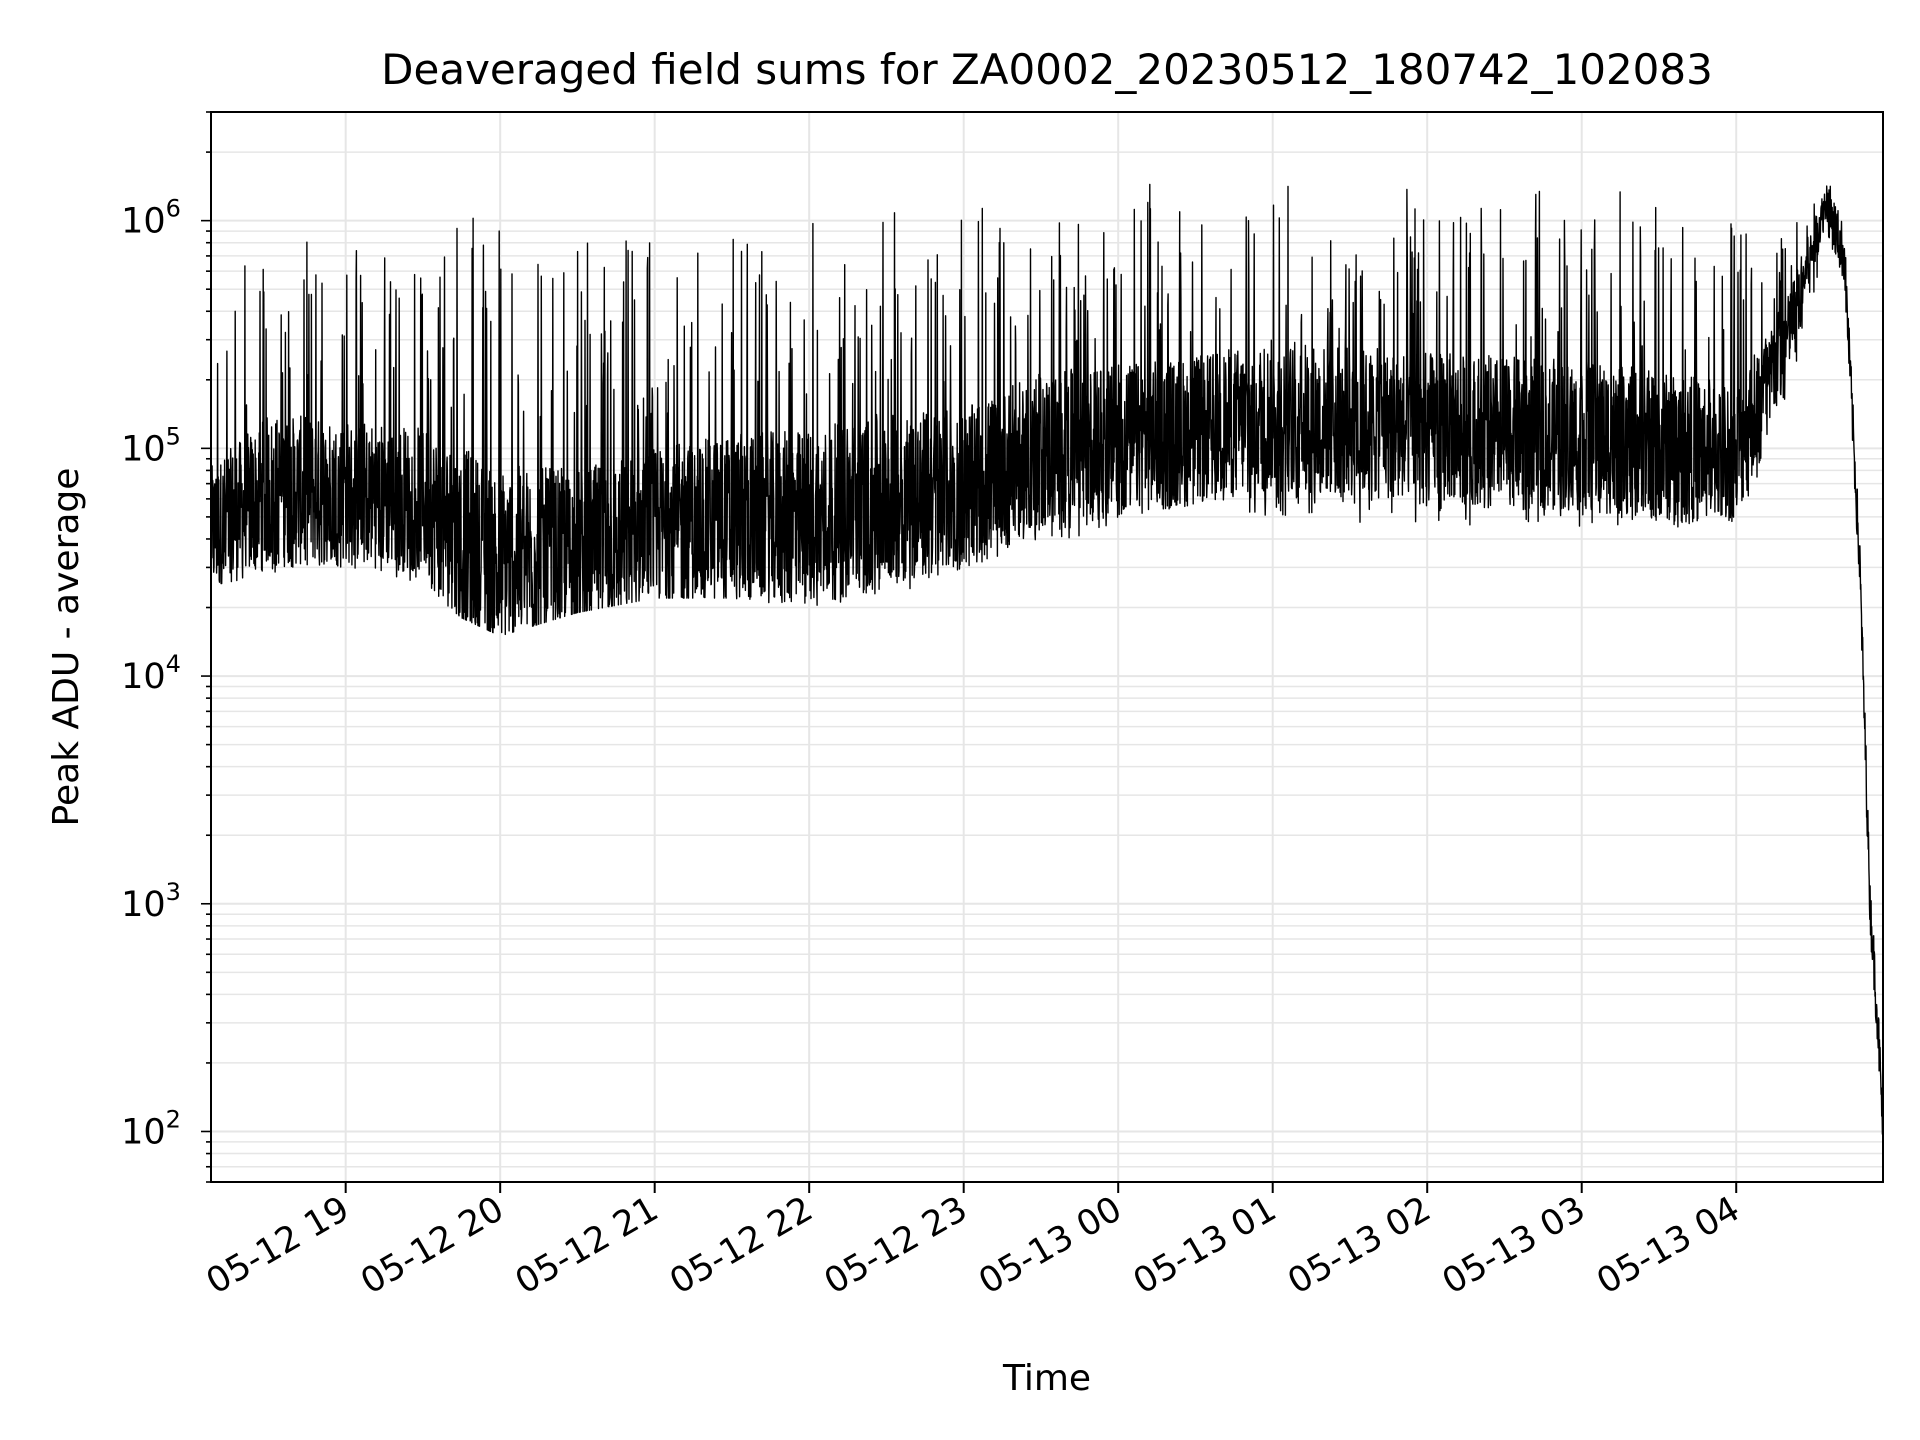 The height and width of the screenshot is (1440, 1920). I want to click on x-axis-label: Time, so click(1046, 1378).